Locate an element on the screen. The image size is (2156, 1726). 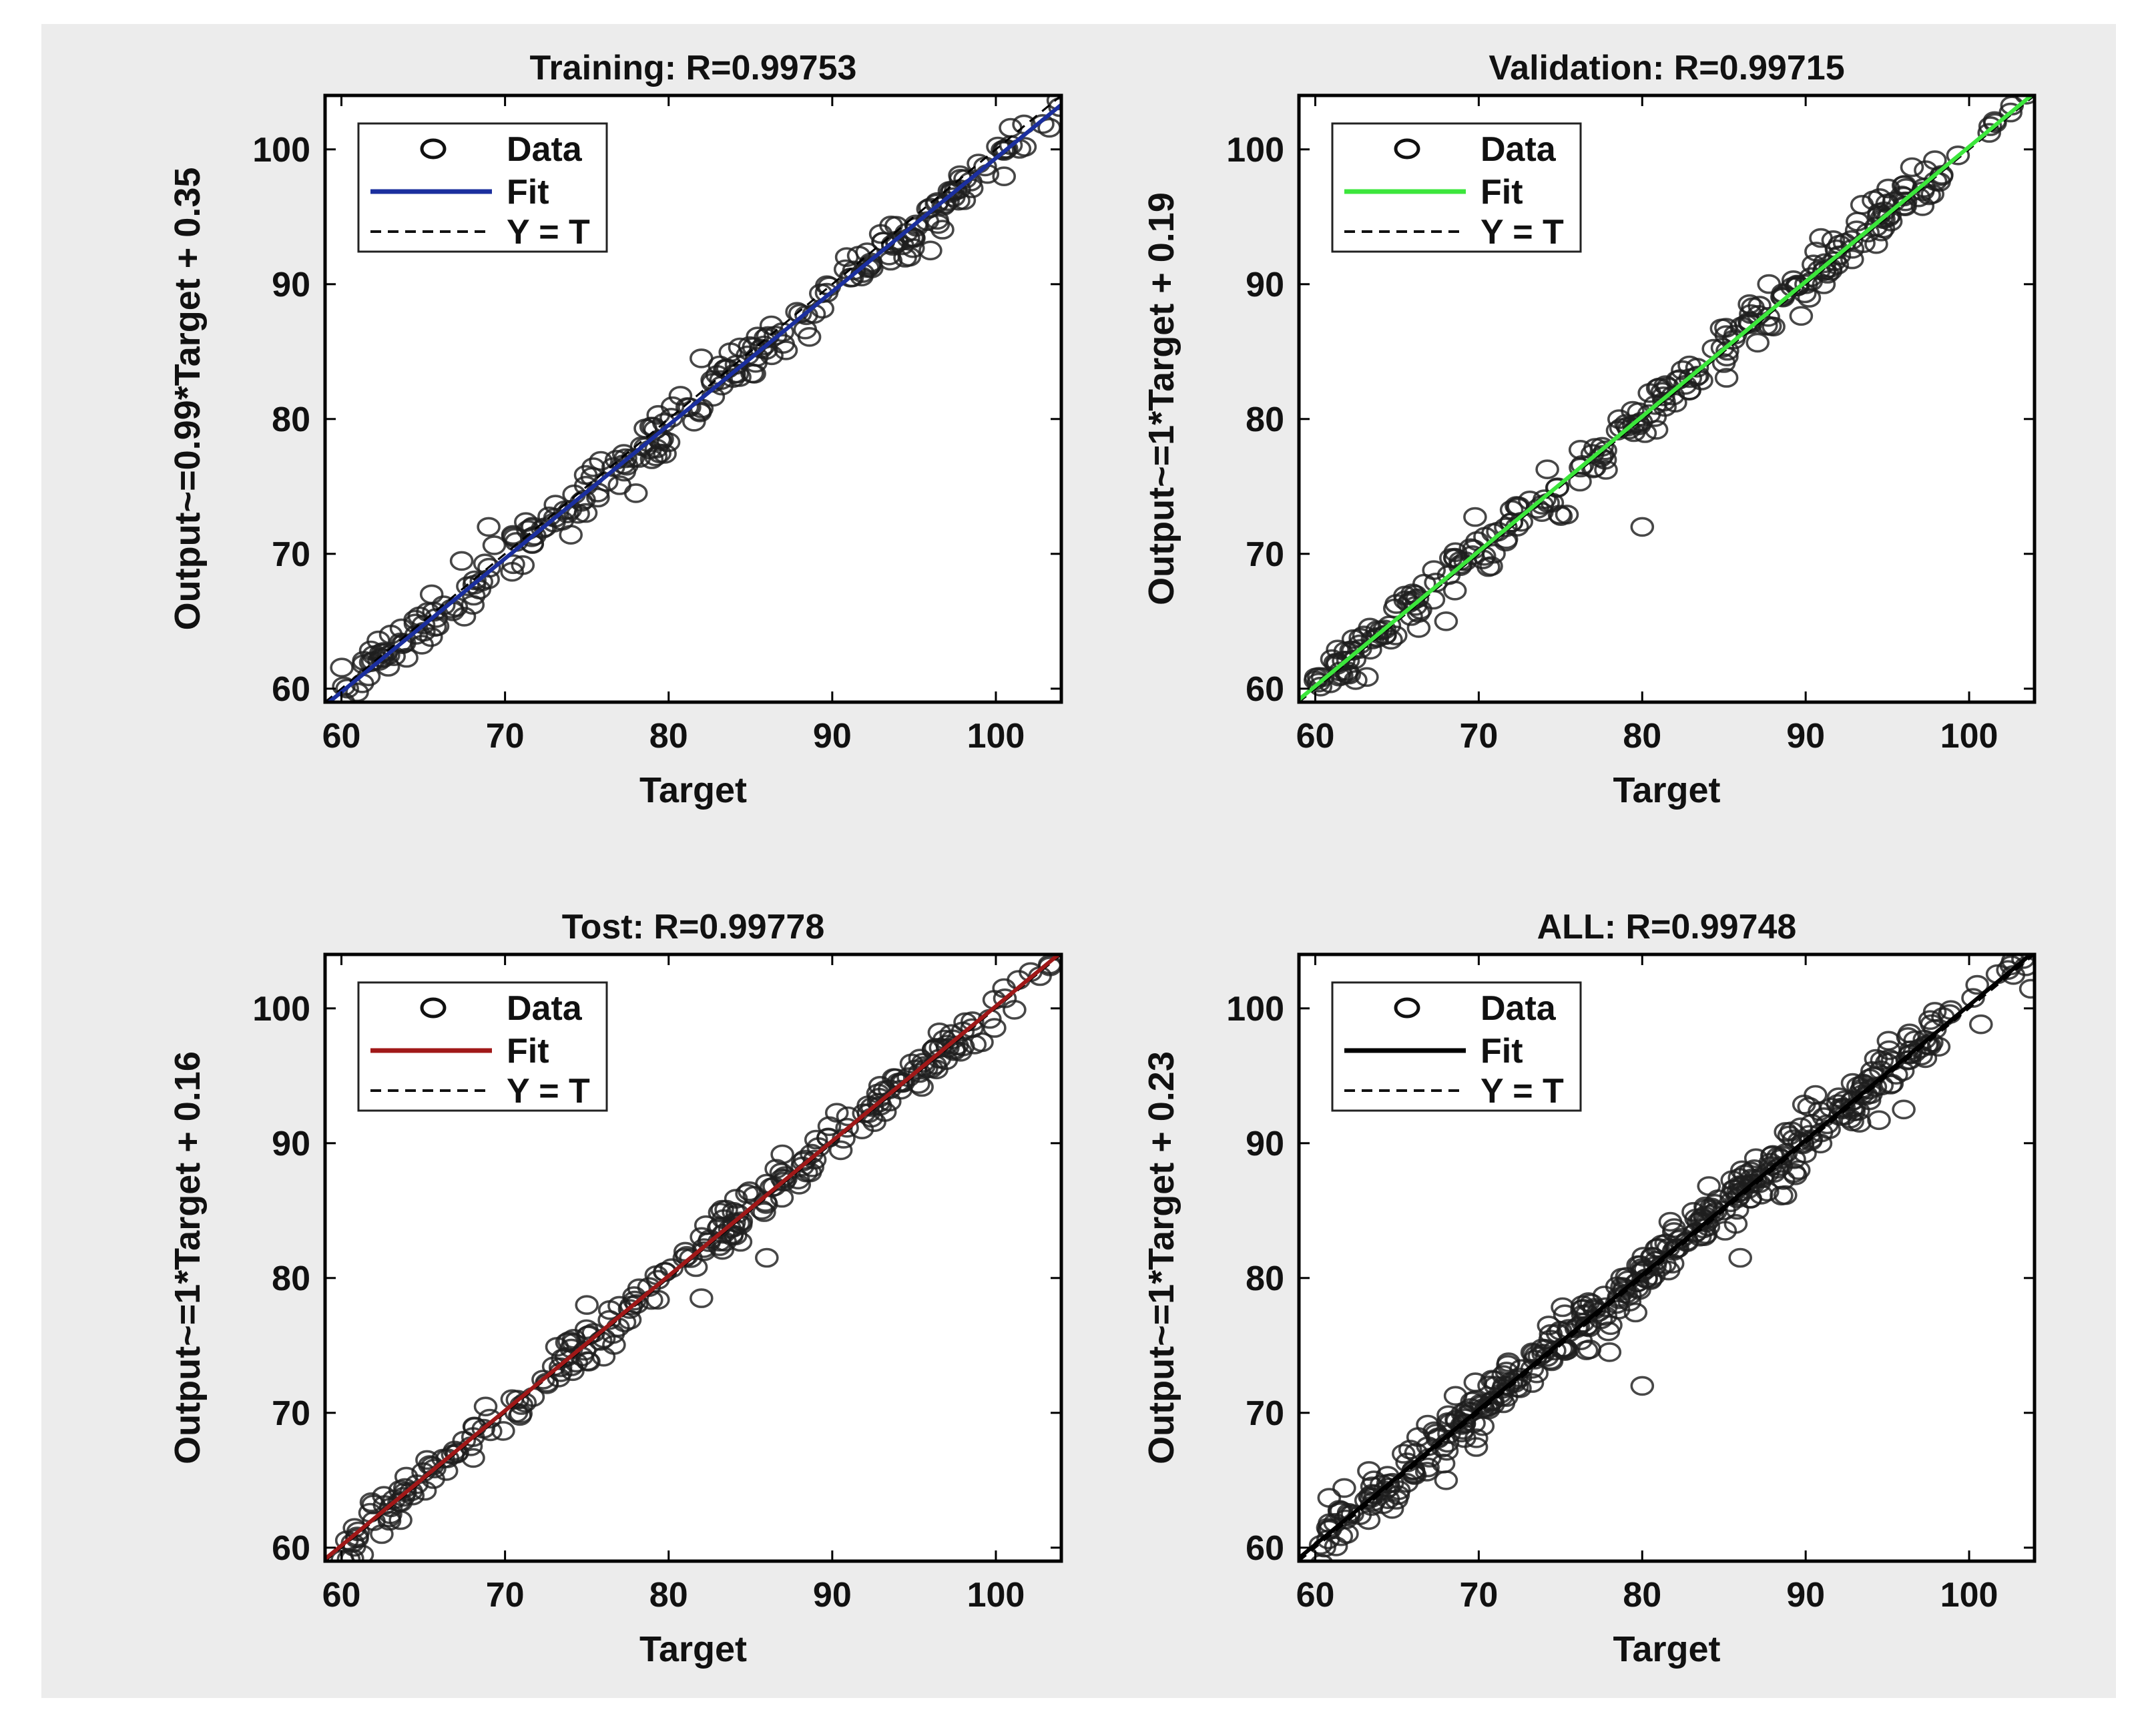
legend-box is located at coordinates (483, 1046).